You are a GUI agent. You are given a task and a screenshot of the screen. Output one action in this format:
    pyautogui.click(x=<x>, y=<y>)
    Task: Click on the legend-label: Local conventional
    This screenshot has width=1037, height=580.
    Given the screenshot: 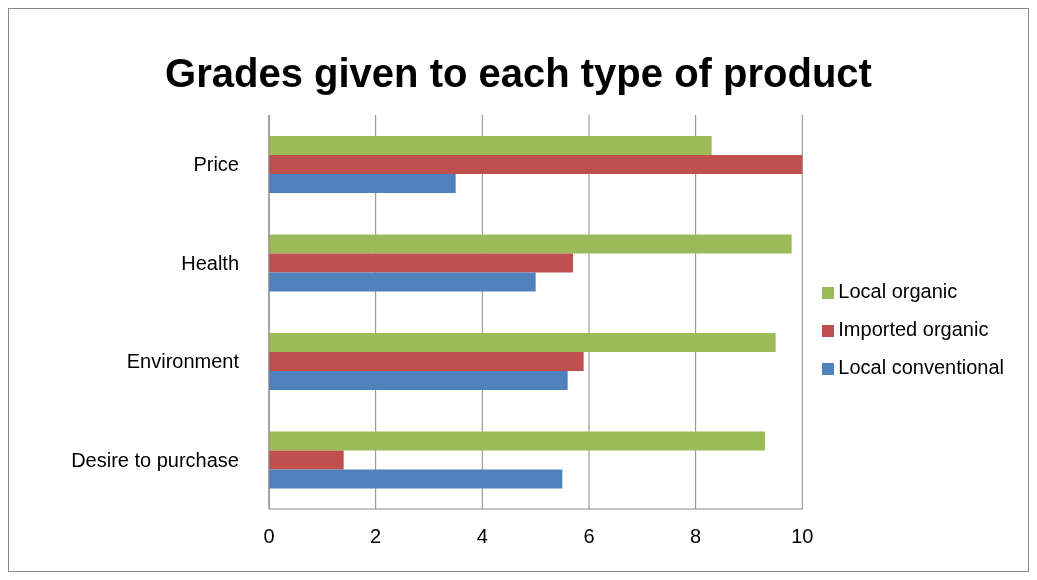 What is the action you would take?
    pyautogui.click(x=921, y=367)
    